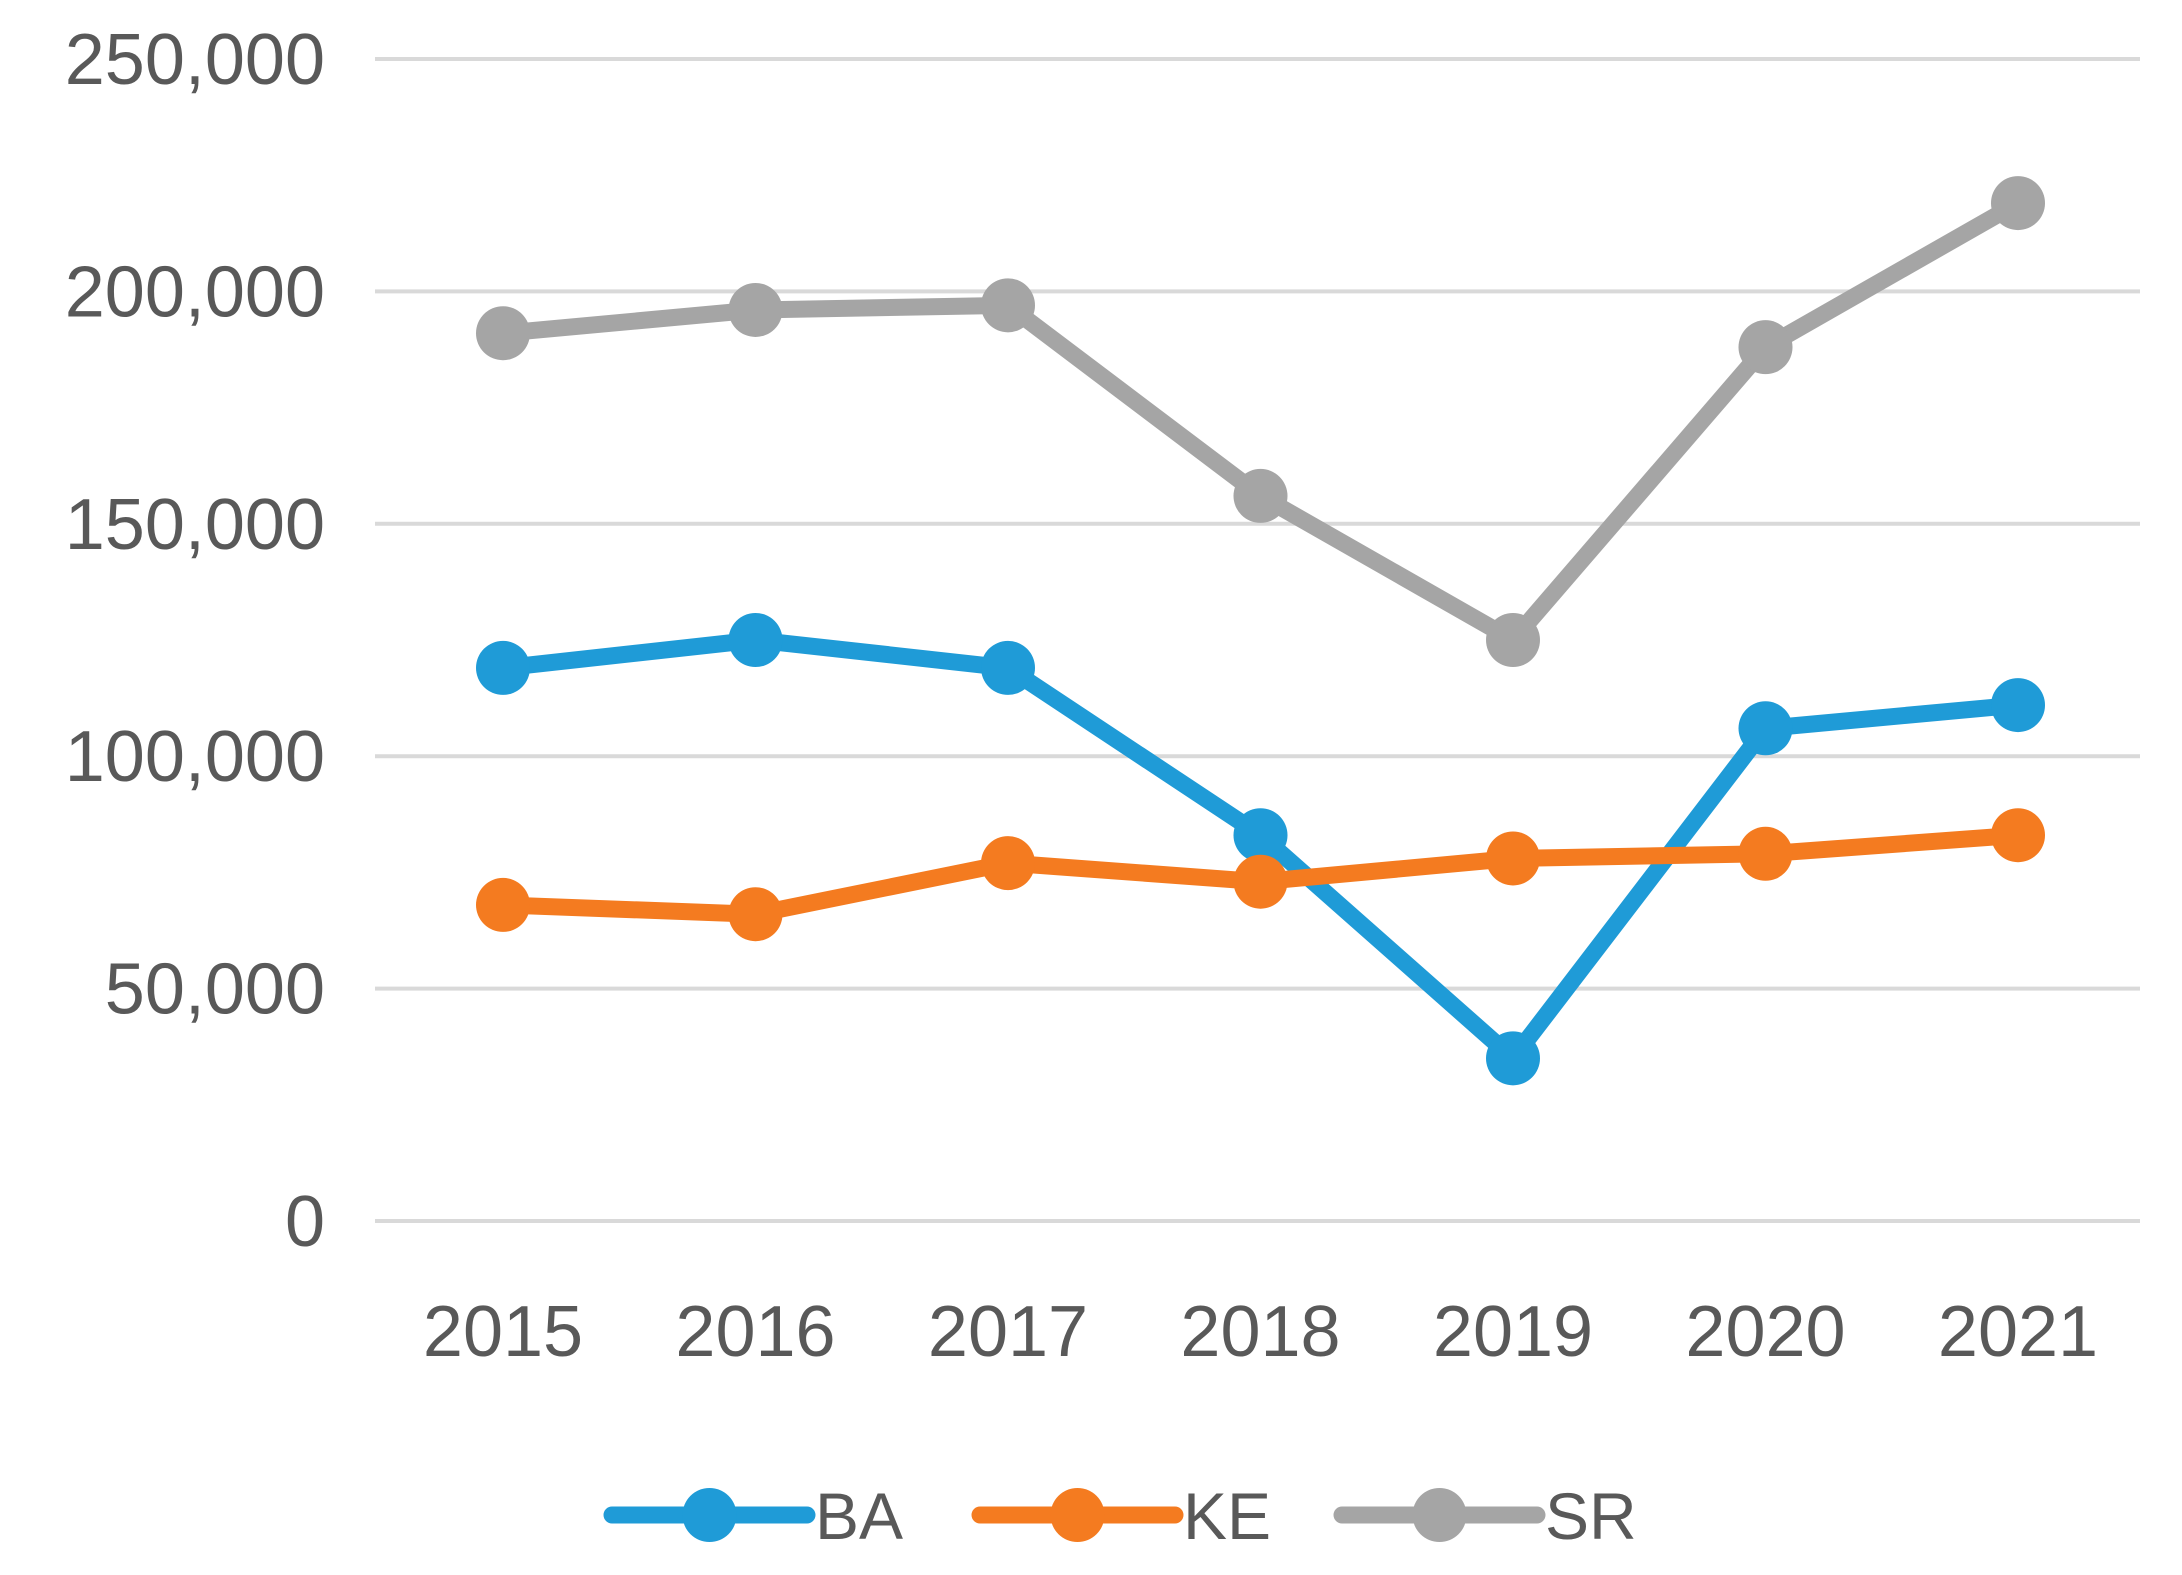 Image resolution: width=2182 pixels, height=1575 pixels. Describe the element at coordinates (1227, 1516) in the screenshot. I see `legend-label: KE` at that location.